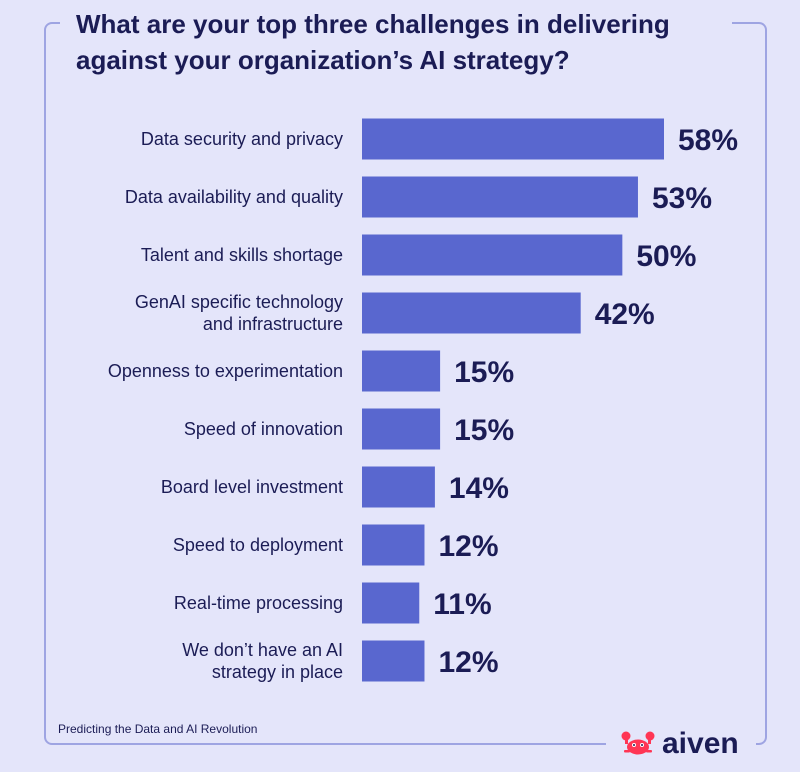  I want to click on category-label-8: Speed to deployment, so click(258, 545).